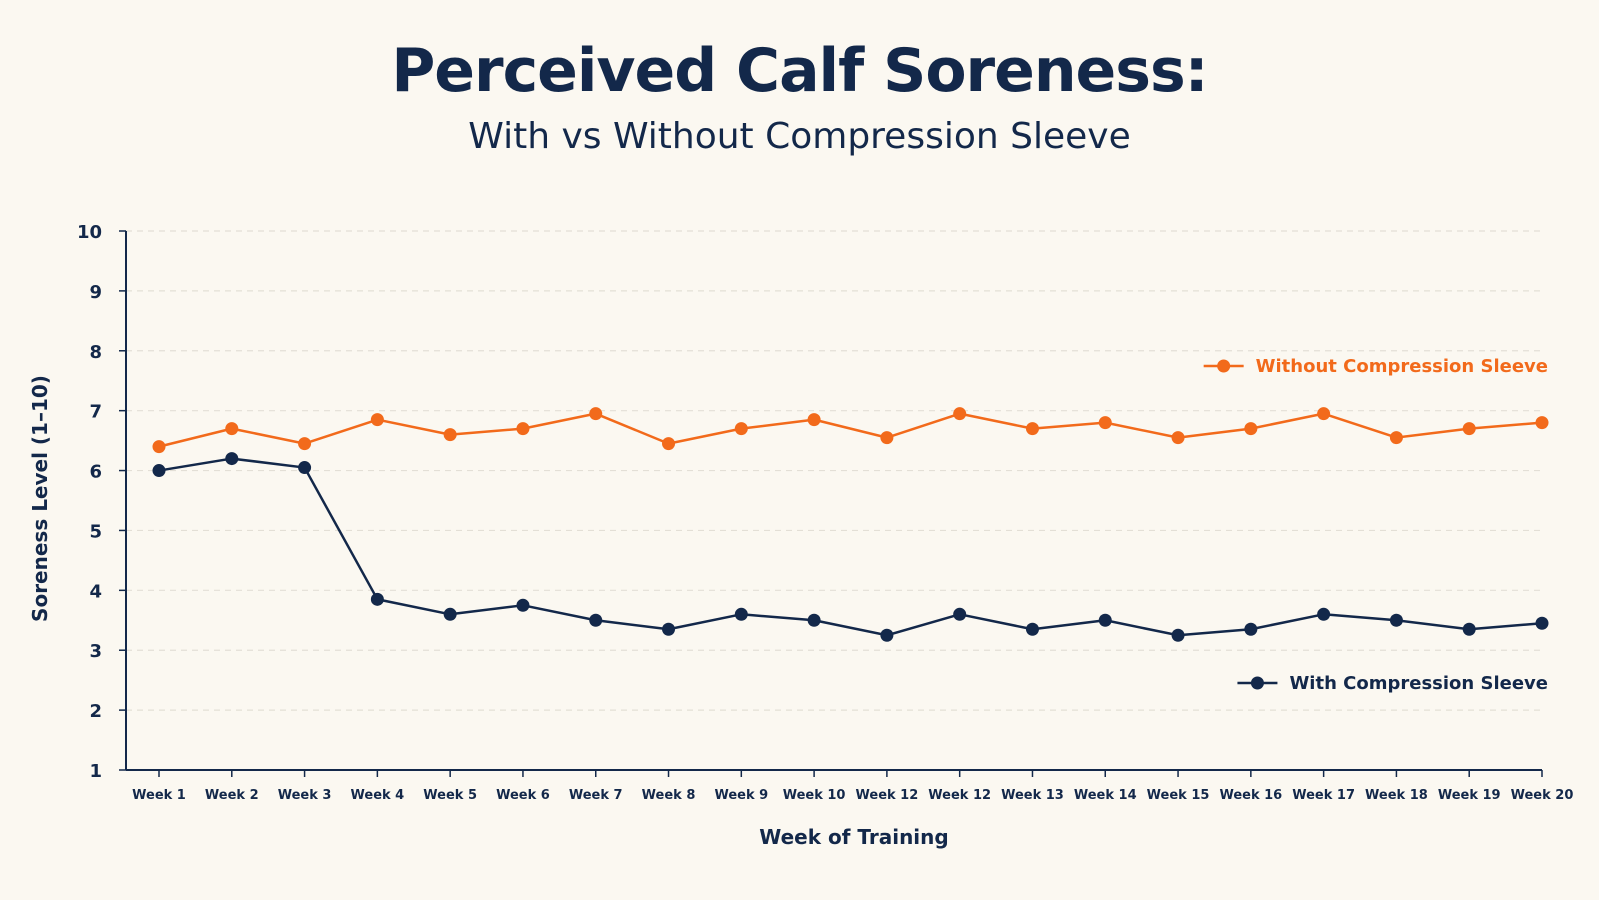 Image resolution: width=1599 pixels, height=900 pixels. Describe the element at coordinates (1323, 795) in the screenshot. I see `x-tick-label: Week 17` at that location.